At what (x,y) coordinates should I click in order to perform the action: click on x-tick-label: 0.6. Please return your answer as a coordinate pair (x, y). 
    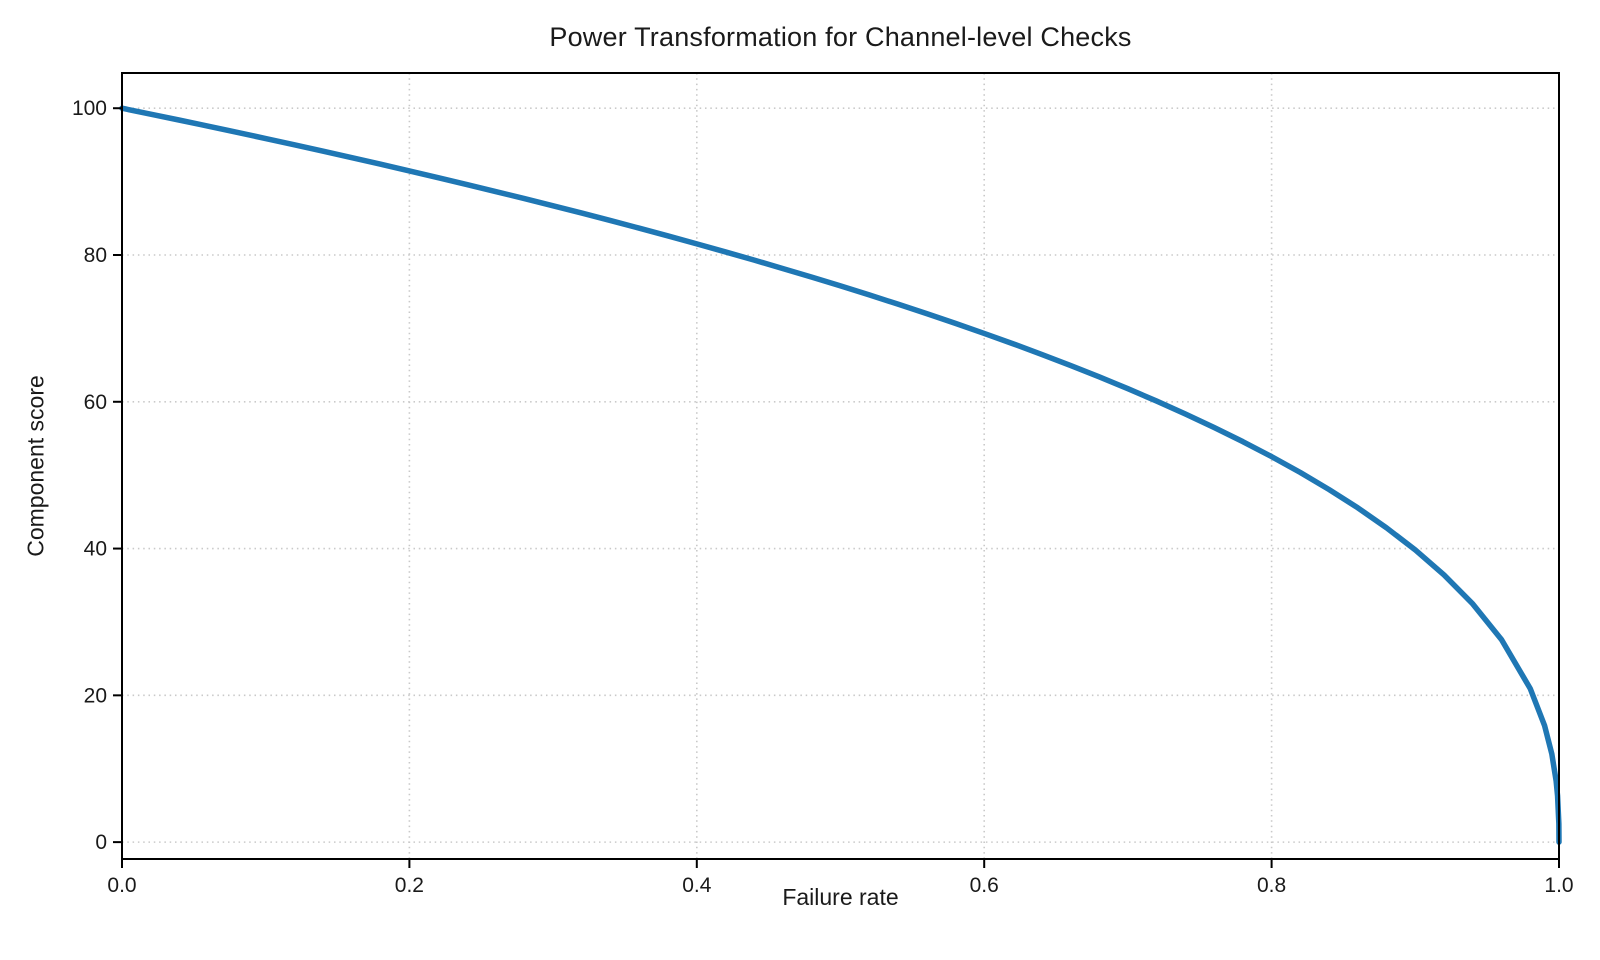
    Looking at the image, I should click on (984, 885).